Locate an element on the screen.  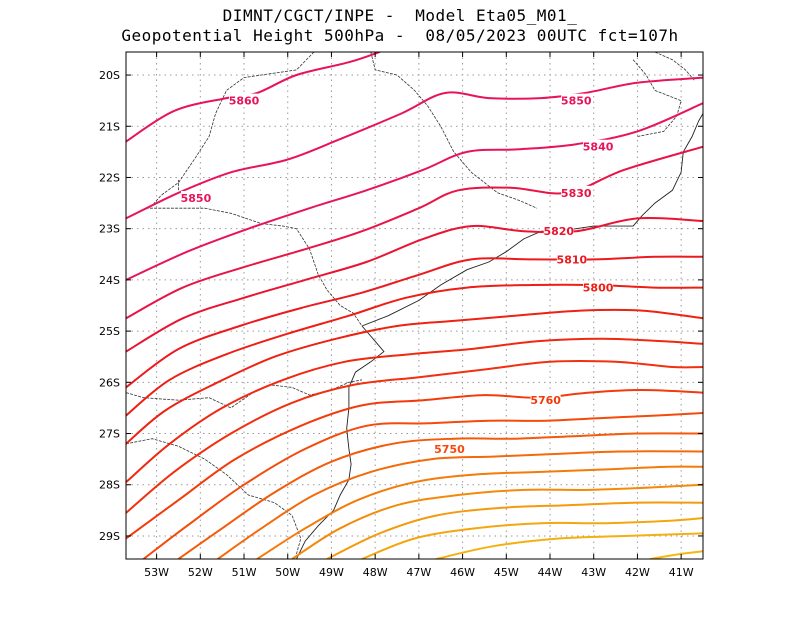
lat-tick-label: 25S is located at coordinates (109, 331).